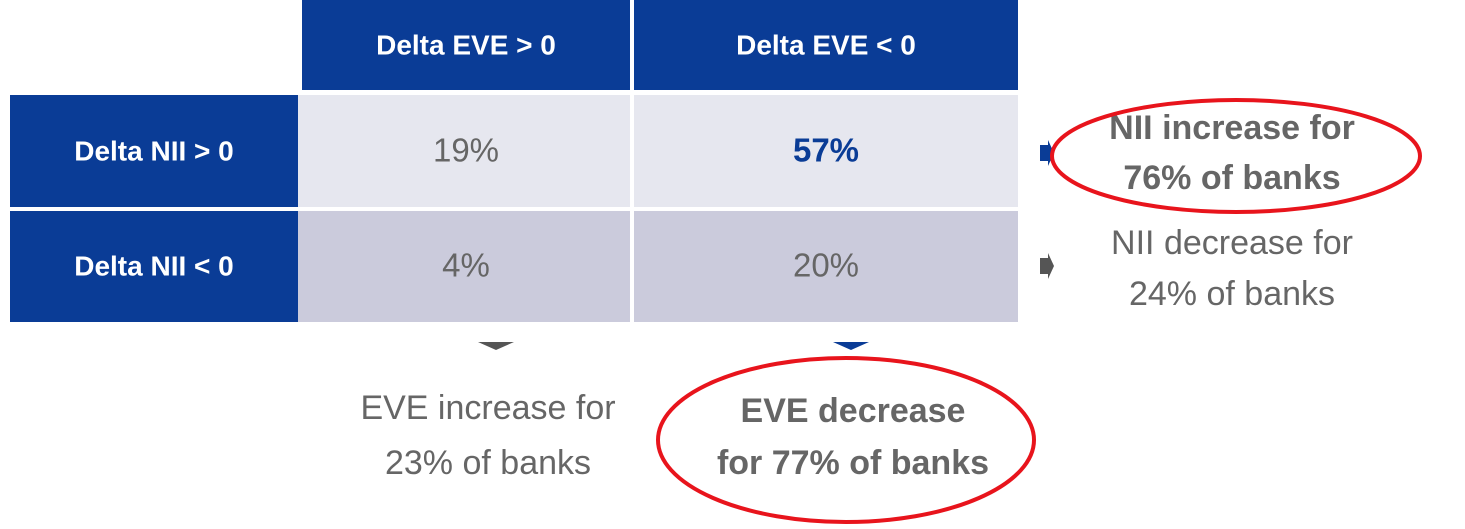 The width and height of the screenshot is (1465, 529). What do you see at coordinates (826, 150) in the screenshot?
I see `cell: 57%` at bounding box center [826, 150].